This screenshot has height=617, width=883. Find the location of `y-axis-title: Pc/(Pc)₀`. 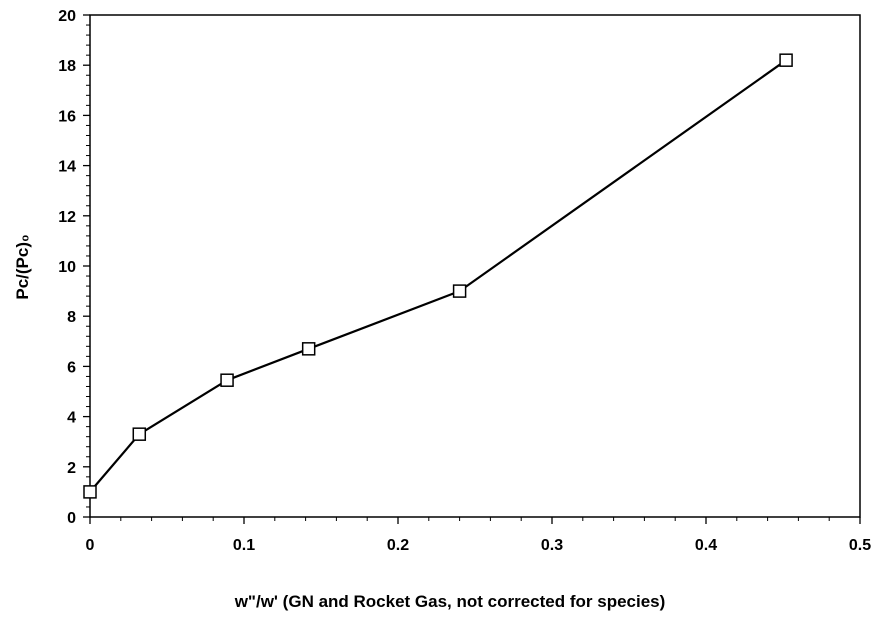

y-axis-title: Pc/(Pc)₀ is located at coordinates (22, 266).